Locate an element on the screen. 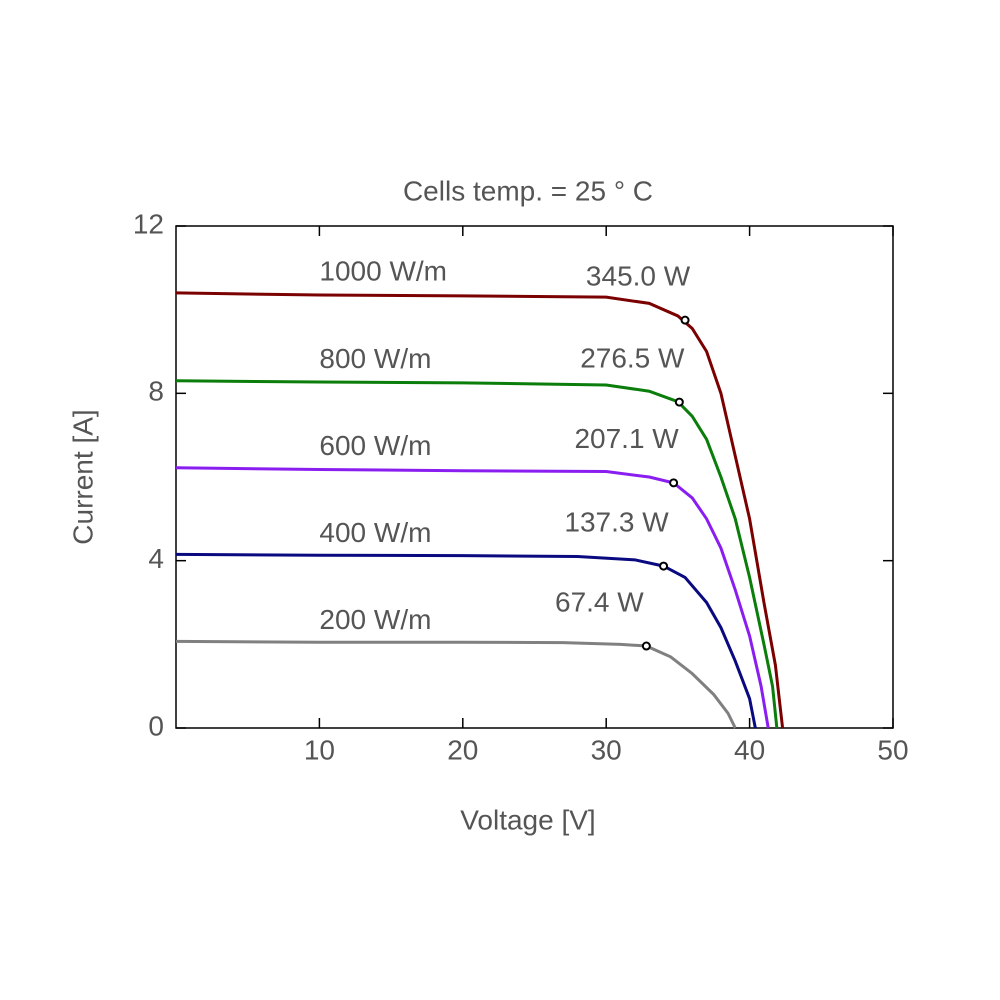 Image resolution: width=1000 pixels, height=1000 pixels. power-label: 137.3 W is located at coordinates (616, 521).